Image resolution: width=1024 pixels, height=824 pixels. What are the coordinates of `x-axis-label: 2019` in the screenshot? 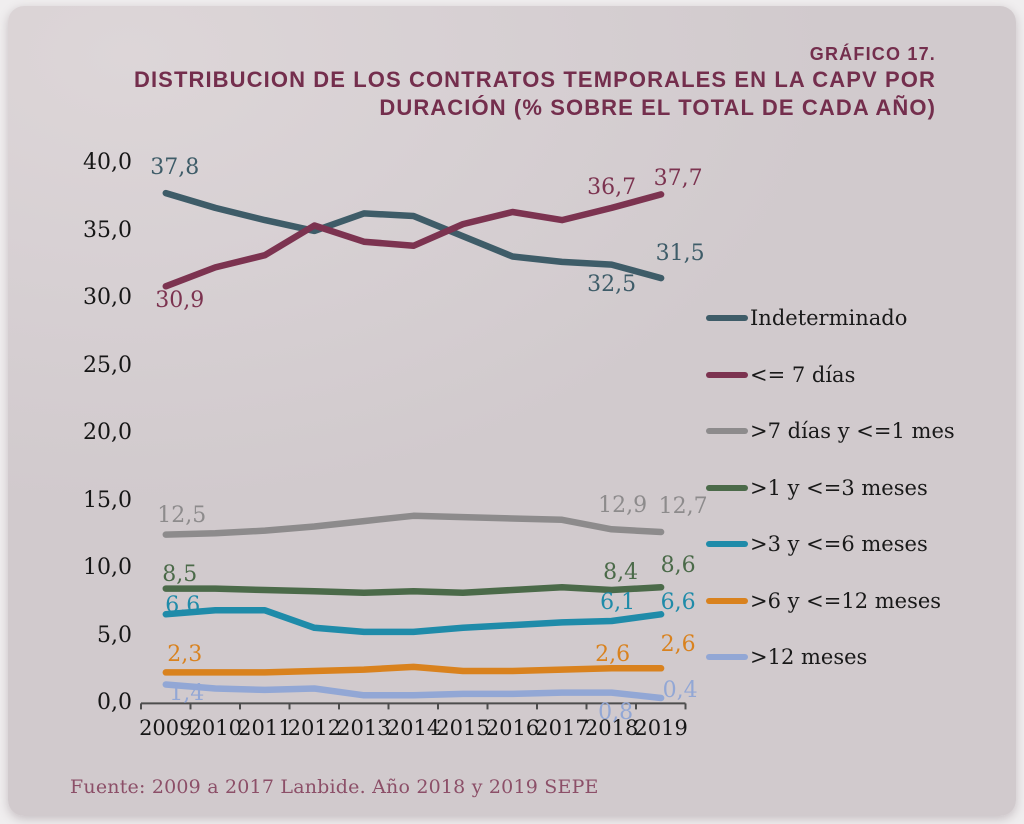 It's located at (661, 728).